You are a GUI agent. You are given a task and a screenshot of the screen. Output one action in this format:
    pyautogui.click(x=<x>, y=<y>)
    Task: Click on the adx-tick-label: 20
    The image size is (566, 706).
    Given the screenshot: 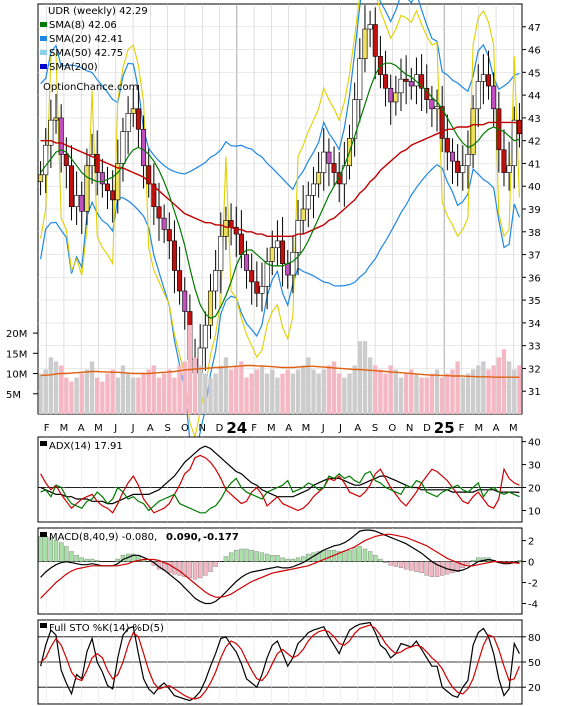 What is the action you would take?
    pyautogui.click(x=534, y=489)
    